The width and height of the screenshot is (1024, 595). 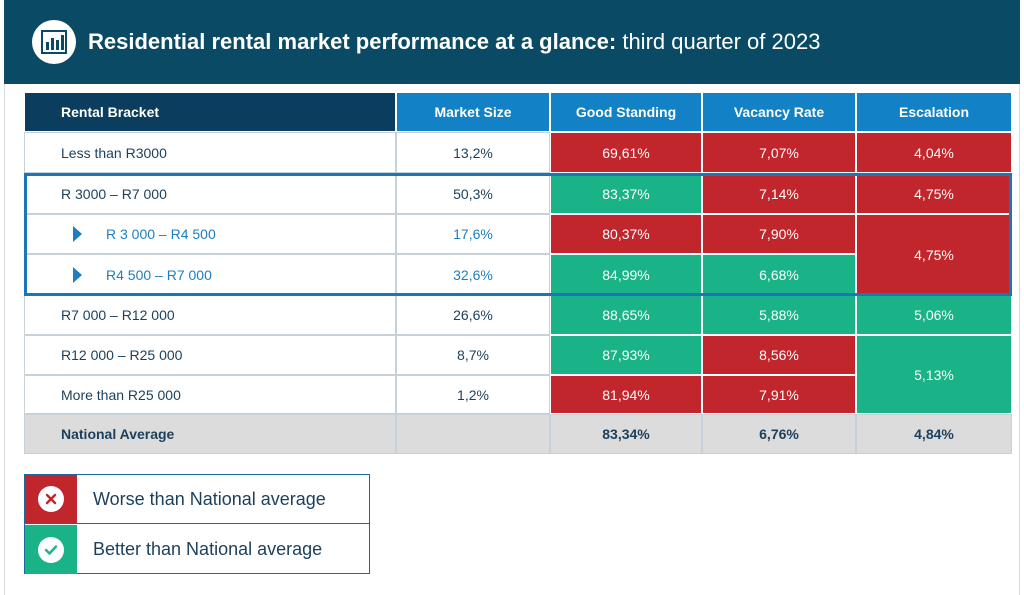 I want to click on row-vacancy-rate-5: 8,56%, so click(x=779, y=355).